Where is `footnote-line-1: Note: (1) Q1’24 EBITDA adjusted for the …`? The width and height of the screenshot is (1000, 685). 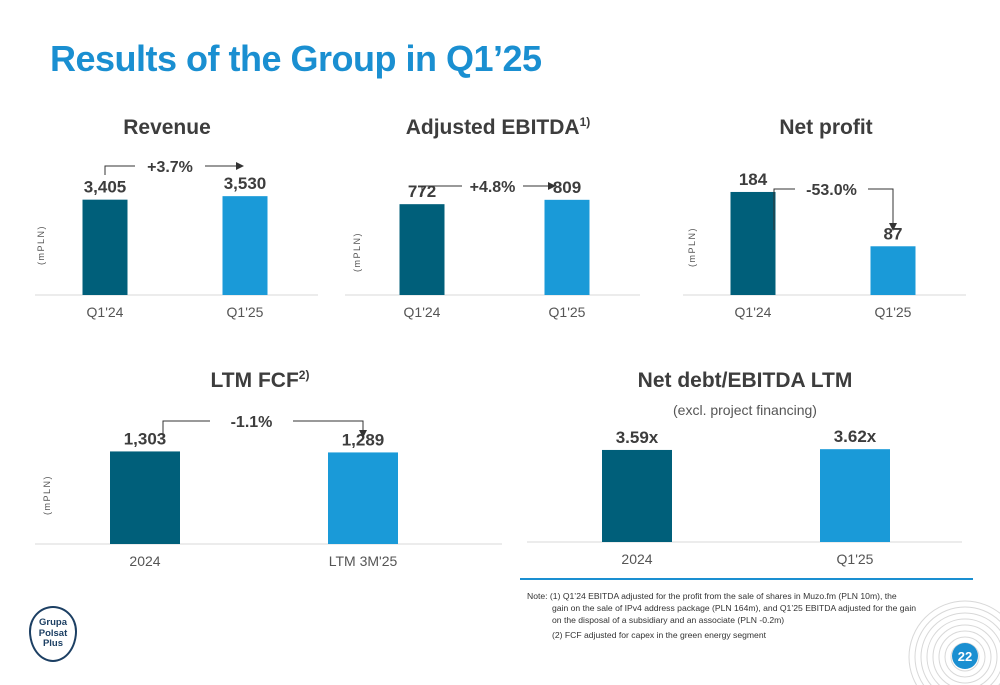
footnote-line-1: Note: (1) Q1’24 EBITDA adjusted for the … is located at coordinates (712, 596).